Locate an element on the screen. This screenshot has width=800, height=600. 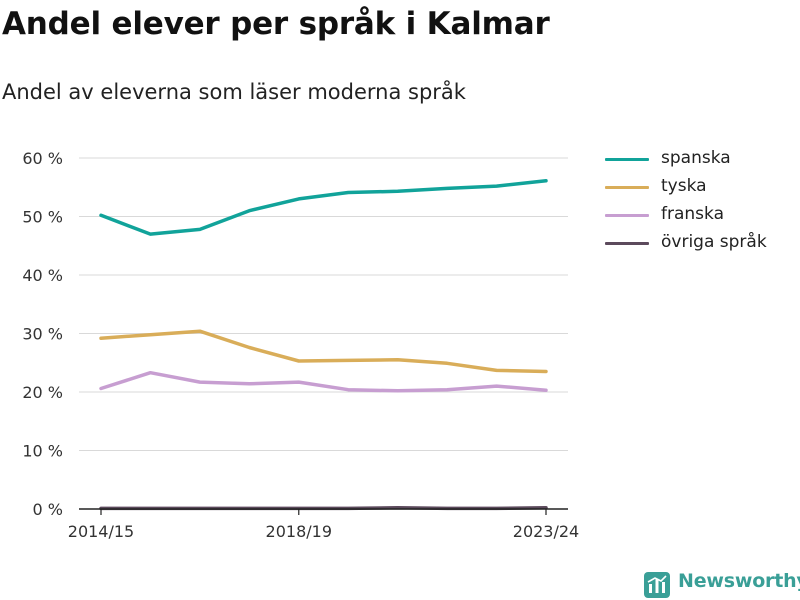
chart-title: Andel elever per språk i Kalmar is located at coordinates (276, 24).